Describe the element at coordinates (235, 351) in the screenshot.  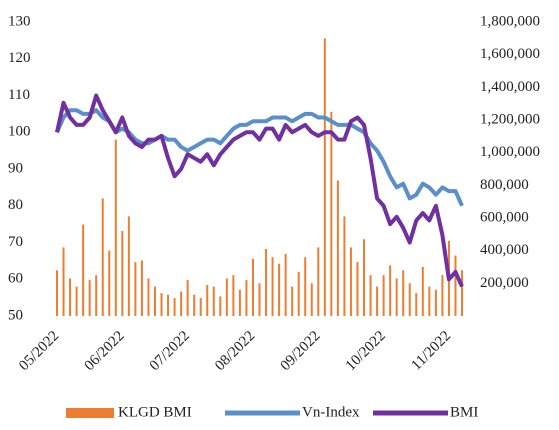
I see `x-tick-label: 08/2022` at that location.